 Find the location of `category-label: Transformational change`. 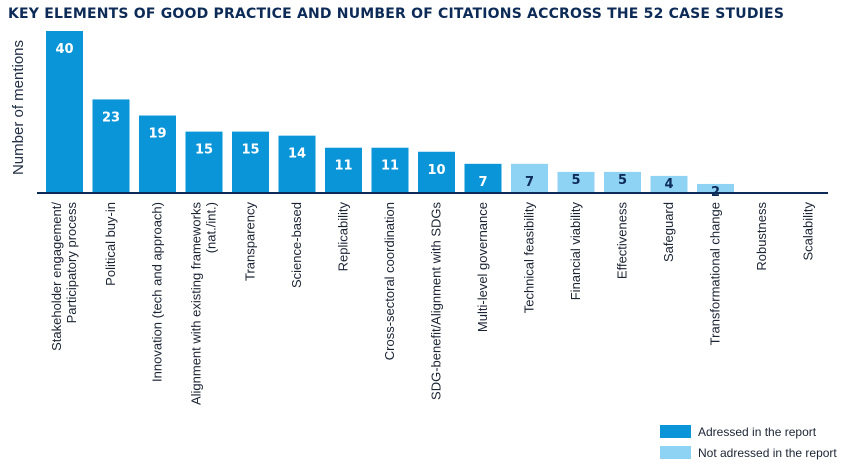

category-label: Transformational change is located at coordinates (715, 273).